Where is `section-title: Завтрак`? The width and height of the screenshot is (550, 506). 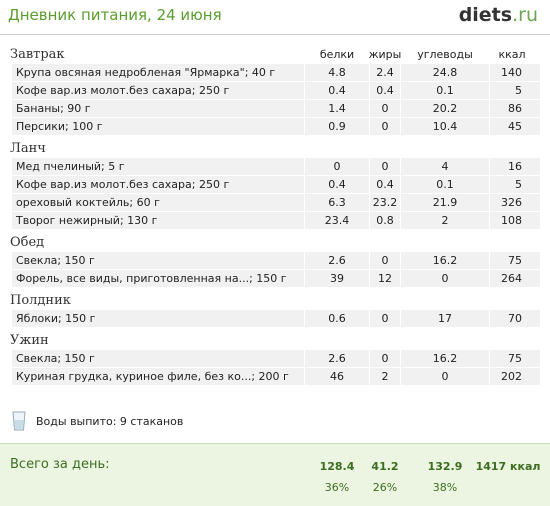
section-title: Завтрак is located at coordinates (37, 54).